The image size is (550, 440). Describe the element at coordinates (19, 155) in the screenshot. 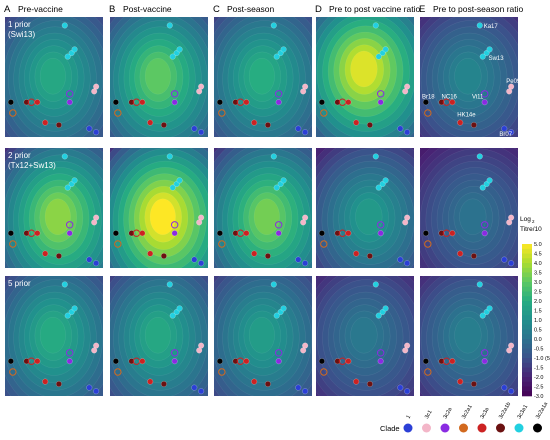

I see `row-label: 2 prior` at that location.